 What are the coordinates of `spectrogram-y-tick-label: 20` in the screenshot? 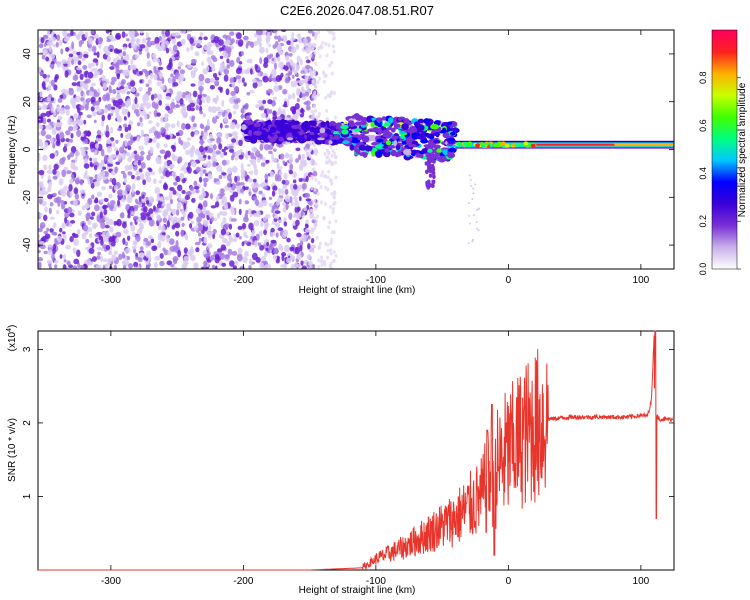 It's located at (27, 102).